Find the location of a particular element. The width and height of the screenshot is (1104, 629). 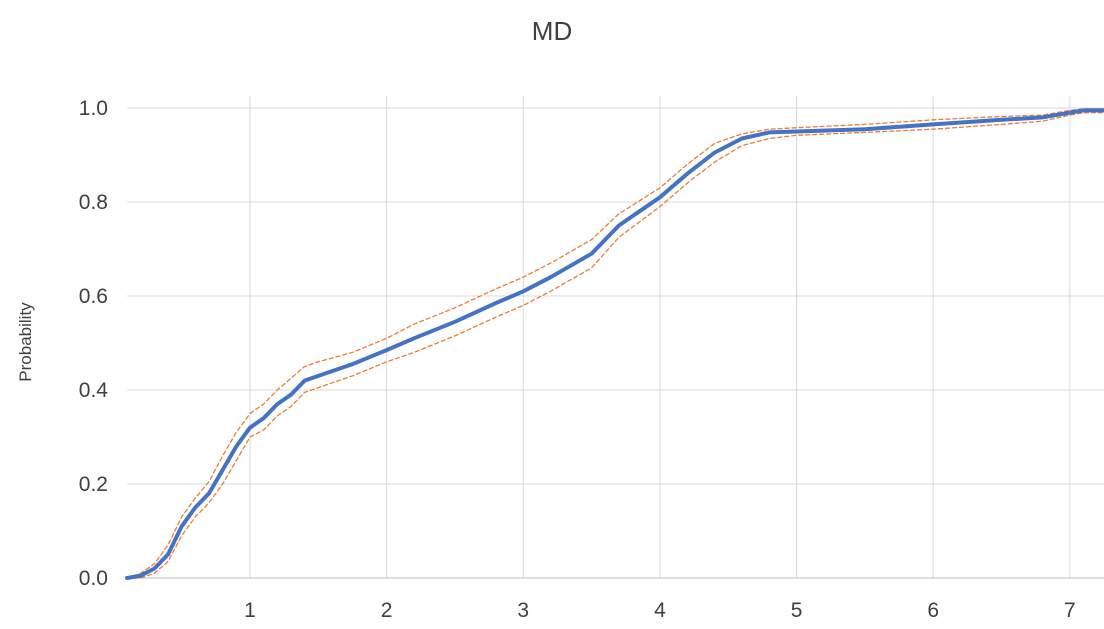

x-tick-label: 1 is located at coordinates (250, 610).